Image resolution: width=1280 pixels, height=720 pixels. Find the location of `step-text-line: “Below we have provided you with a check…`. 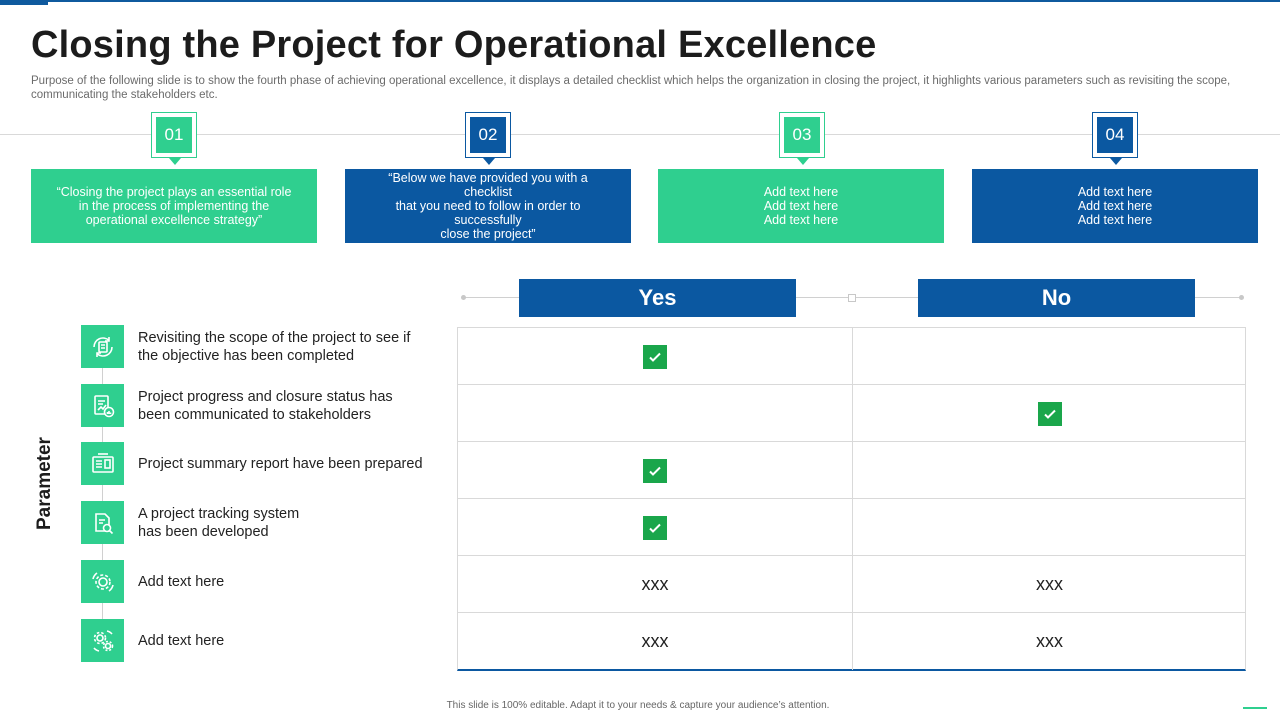

step-text-line: “Below we have provided you with a check… is located at coordinates (488, 185).